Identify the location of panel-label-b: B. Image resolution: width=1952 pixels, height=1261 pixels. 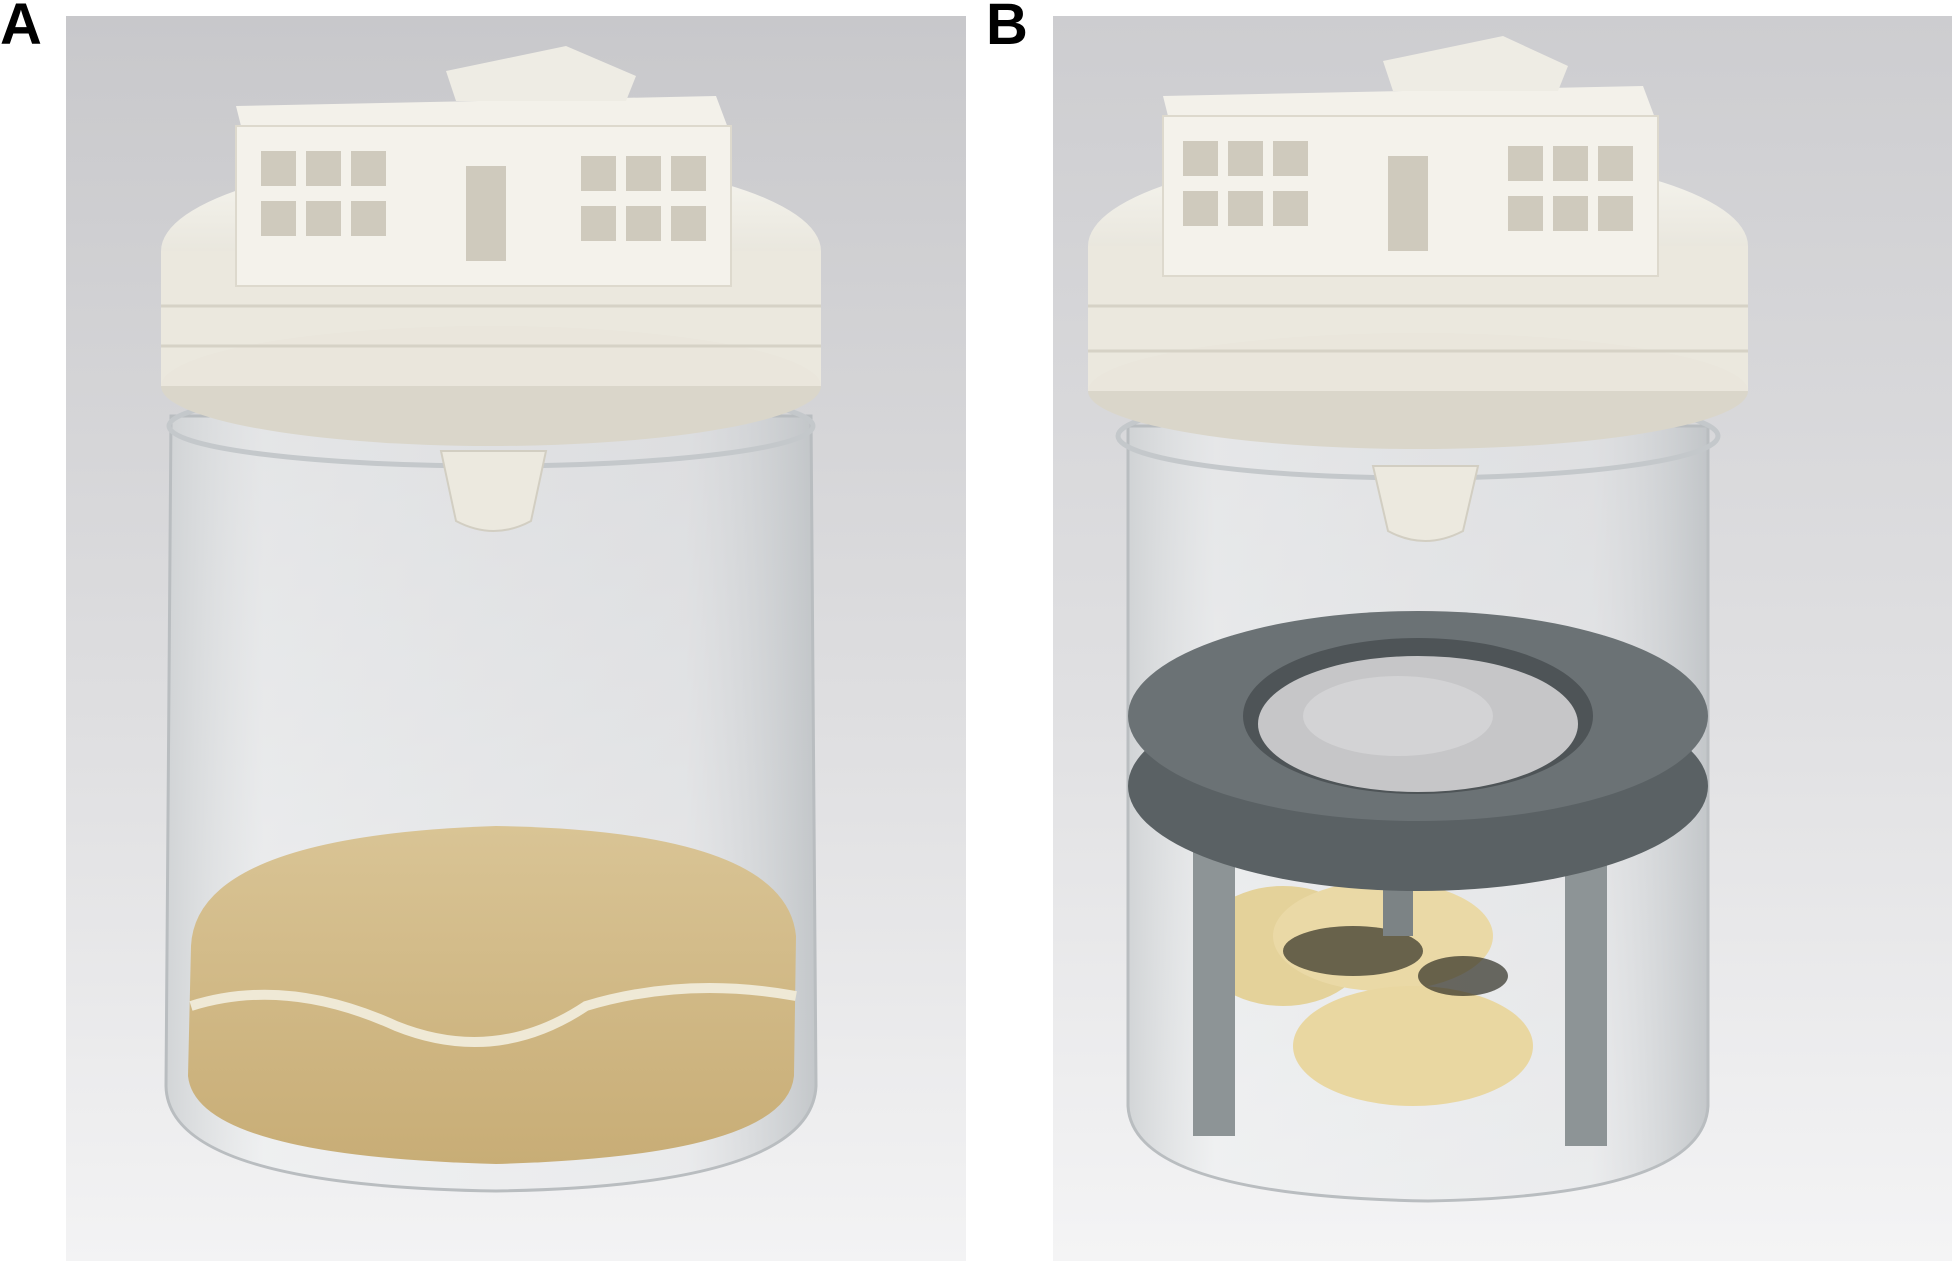
(1007, 28).